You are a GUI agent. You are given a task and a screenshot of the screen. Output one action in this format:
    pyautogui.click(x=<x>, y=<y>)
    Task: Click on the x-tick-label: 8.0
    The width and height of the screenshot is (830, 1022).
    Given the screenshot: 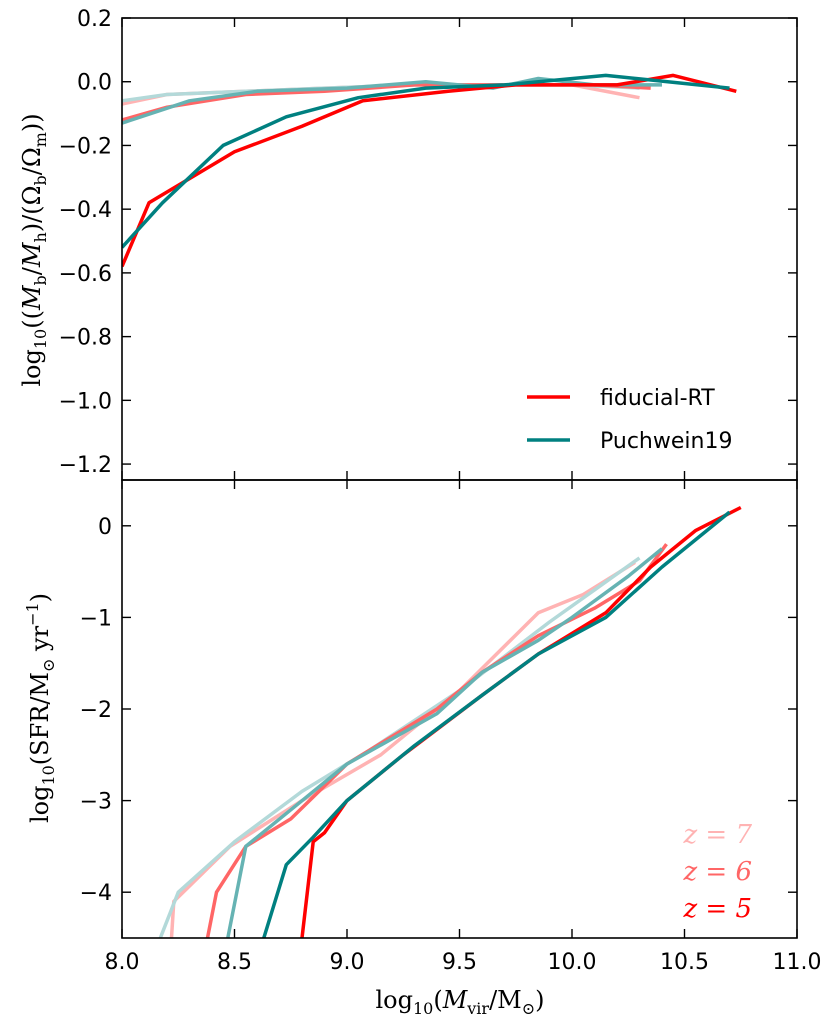 What is the action you would take?
    pyautogui.click(x=122, y=962)
    